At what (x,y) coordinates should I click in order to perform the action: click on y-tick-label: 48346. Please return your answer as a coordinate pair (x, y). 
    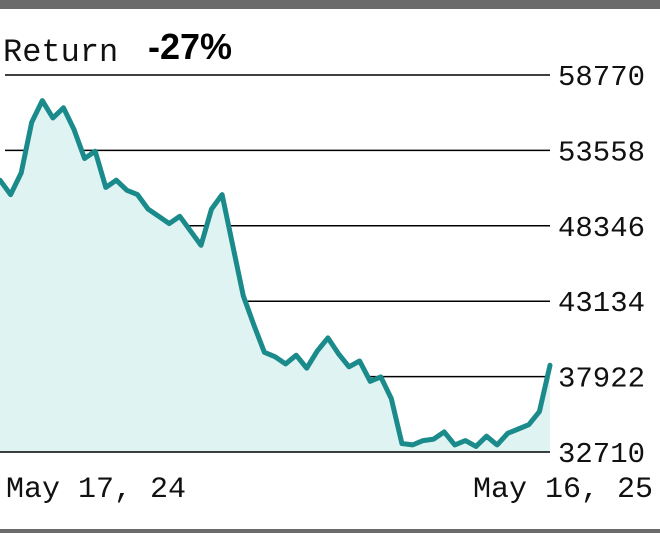
    Looking at the image, I should click on (601, 228).